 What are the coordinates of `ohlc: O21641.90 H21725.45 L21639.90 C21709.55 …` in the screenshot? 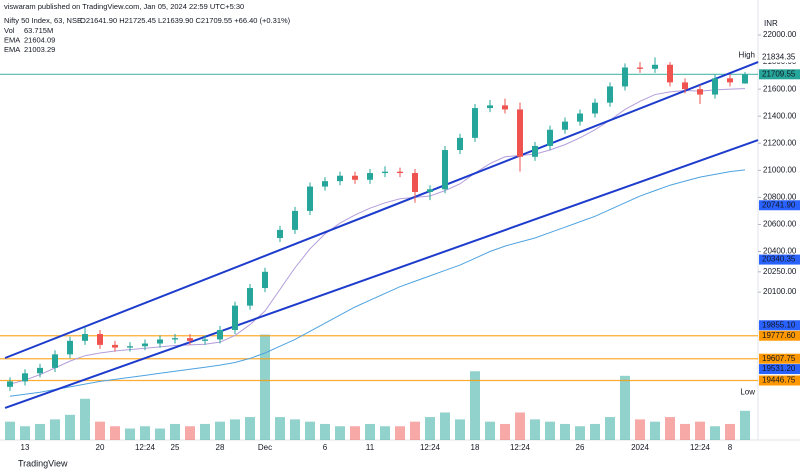 It's located at (185, 20).